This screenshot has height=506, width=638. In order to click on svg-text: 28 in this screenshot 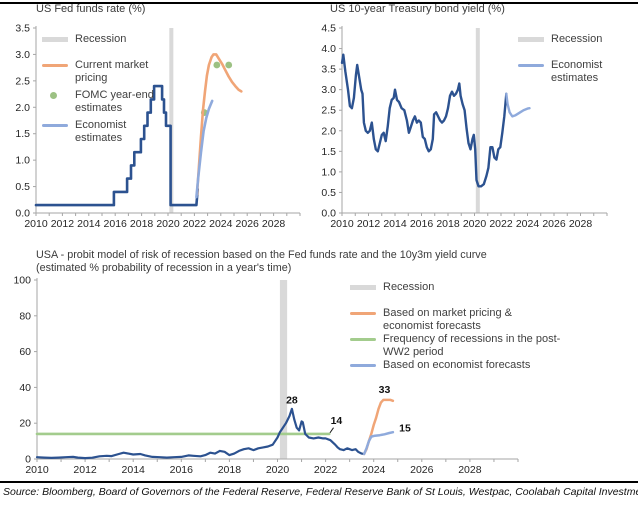, I will do `click(292, 401)`.